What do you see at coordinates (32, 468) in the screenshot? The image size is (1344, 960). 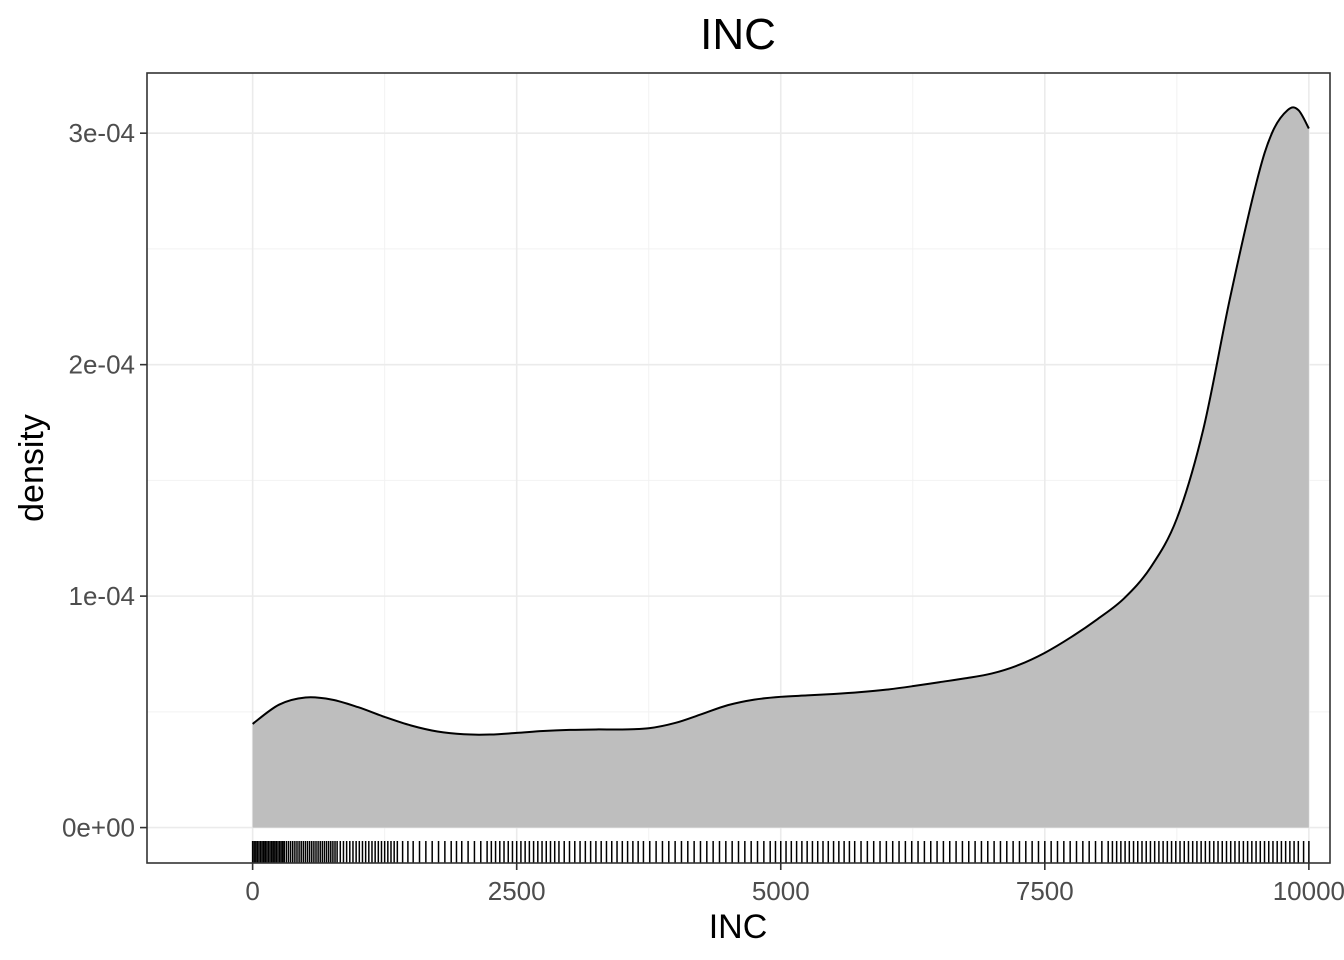 I see `y-axis-title: density` at bounding box center [32, 468].